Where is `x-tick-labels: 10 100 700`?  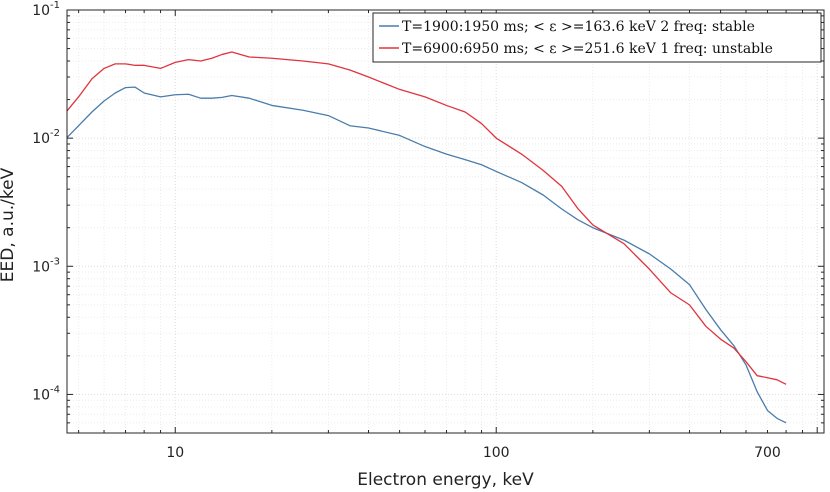 x-tick-labels: 10 100 700 is located at coordinates (473, 453).